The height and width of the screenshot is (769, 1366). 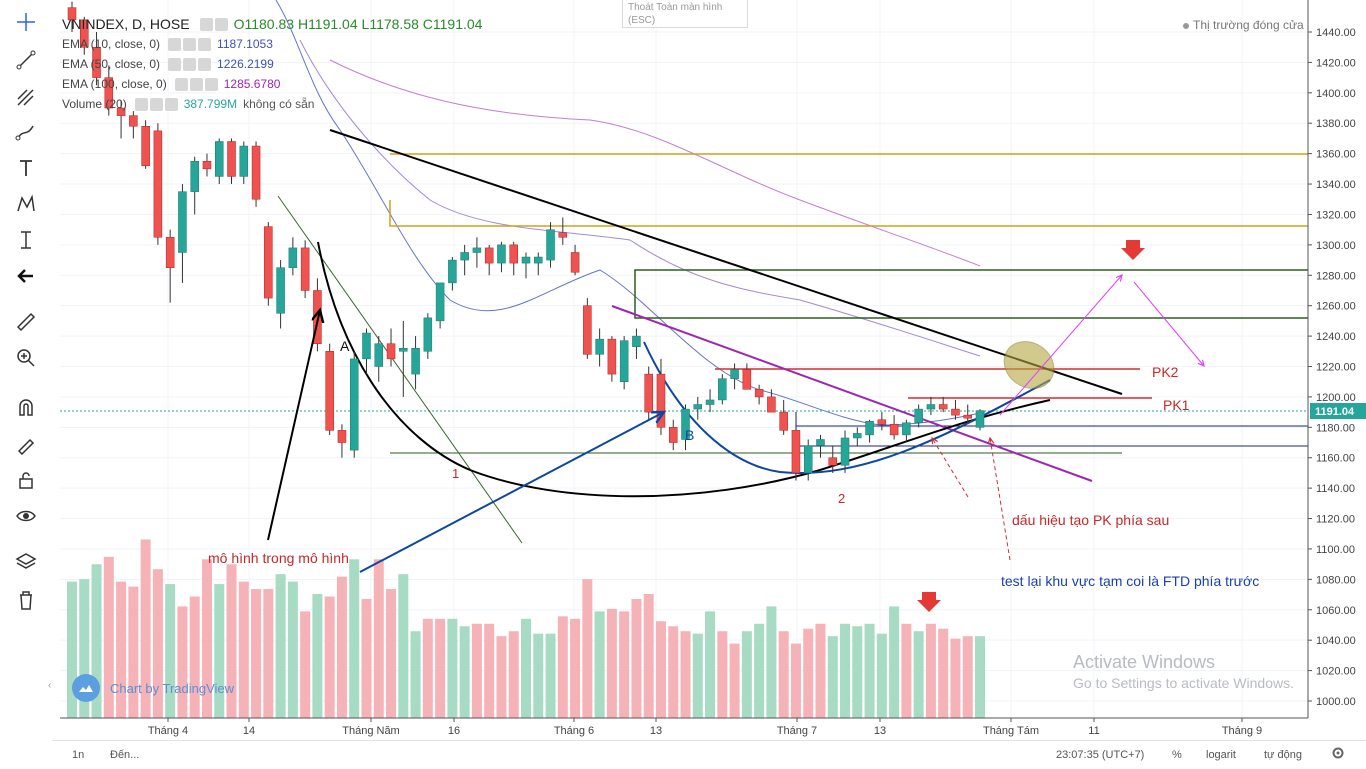 I want to click on indicator-value: 1187.1053, so click(x=245, y=44).